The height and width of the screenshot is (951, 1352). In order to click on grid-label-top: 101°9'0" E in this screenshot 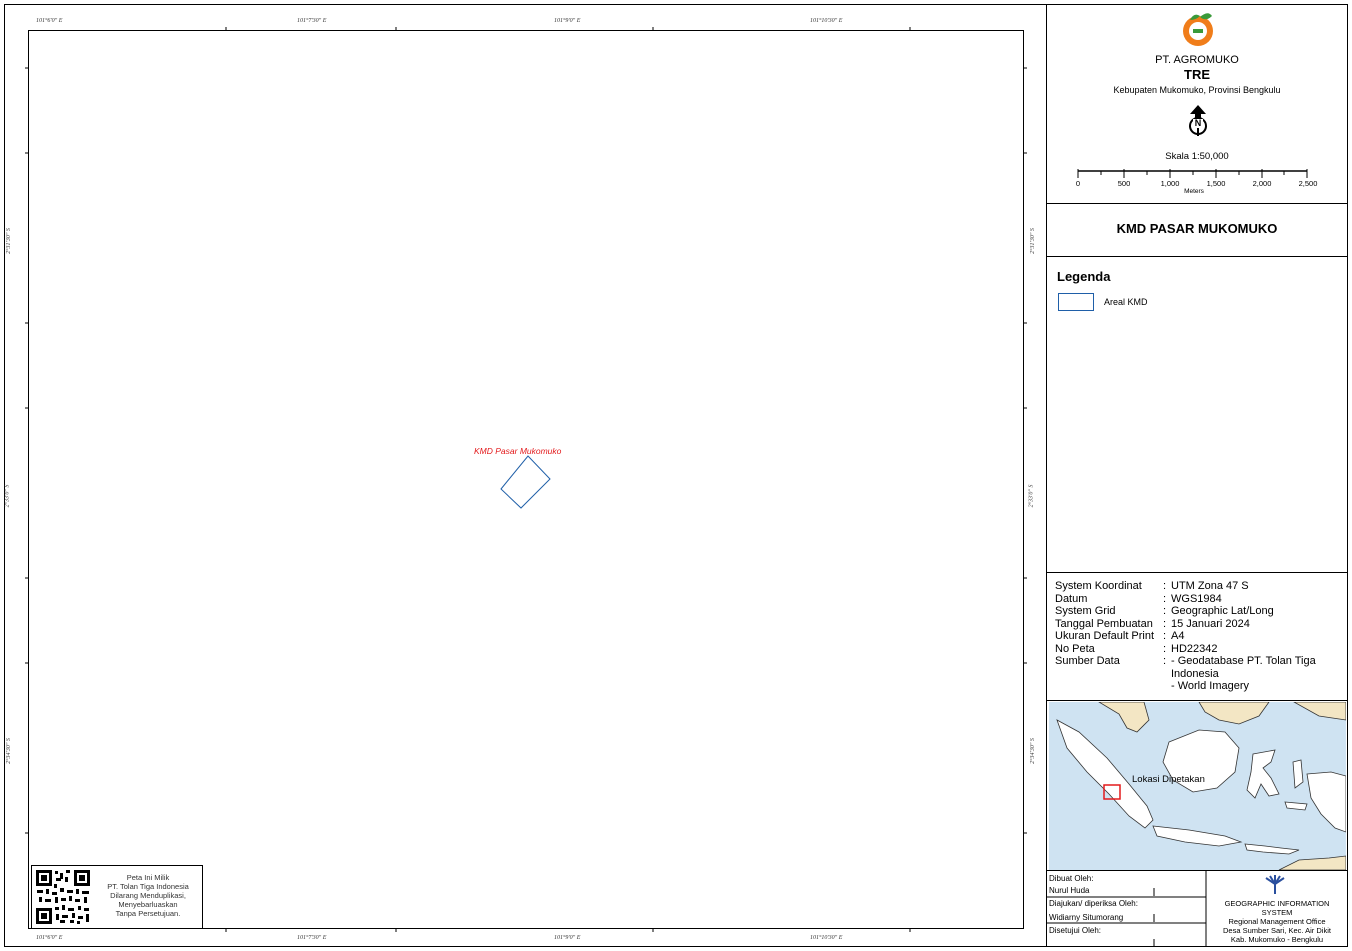, I will do `click(567, 21)`.